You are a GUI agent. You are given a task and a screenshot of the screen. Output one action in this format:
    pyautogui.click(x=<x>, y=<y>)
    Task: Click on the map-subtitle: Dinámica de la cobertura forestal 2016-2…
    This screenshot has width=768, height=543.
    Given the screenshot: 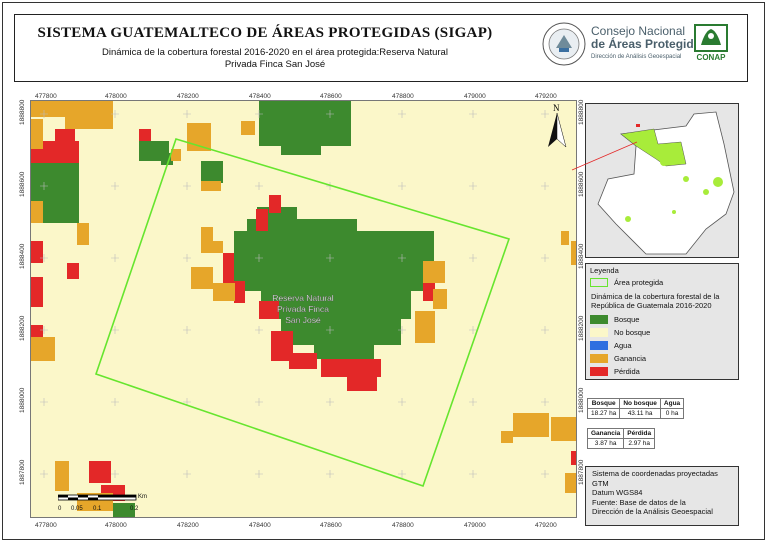 What is the action you would take?
    pyautogui.click(x=275, y=58)
    